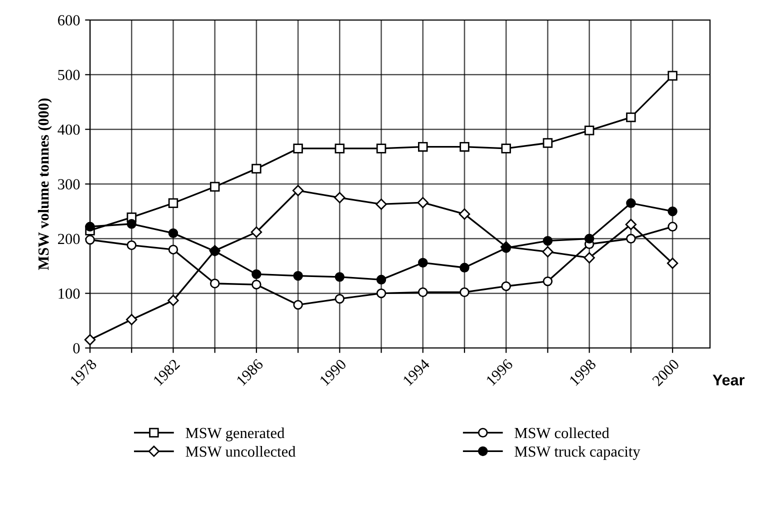 The image size is (763, 505). Describe the element at coordinates (577, 453) in the screenshot. I see `legend-label: MSW truck capacity` at that location.